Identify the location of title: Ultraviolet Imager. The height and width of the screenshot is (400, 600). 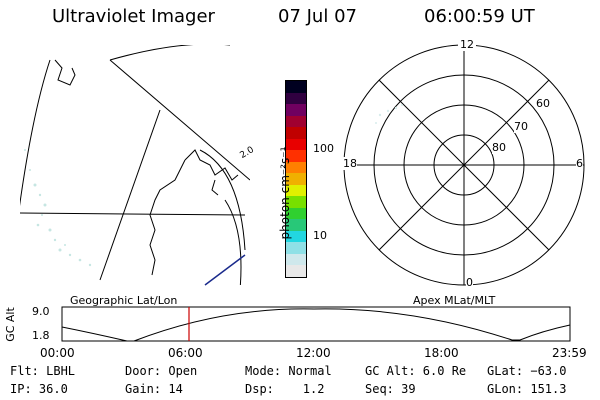
(133, 16).